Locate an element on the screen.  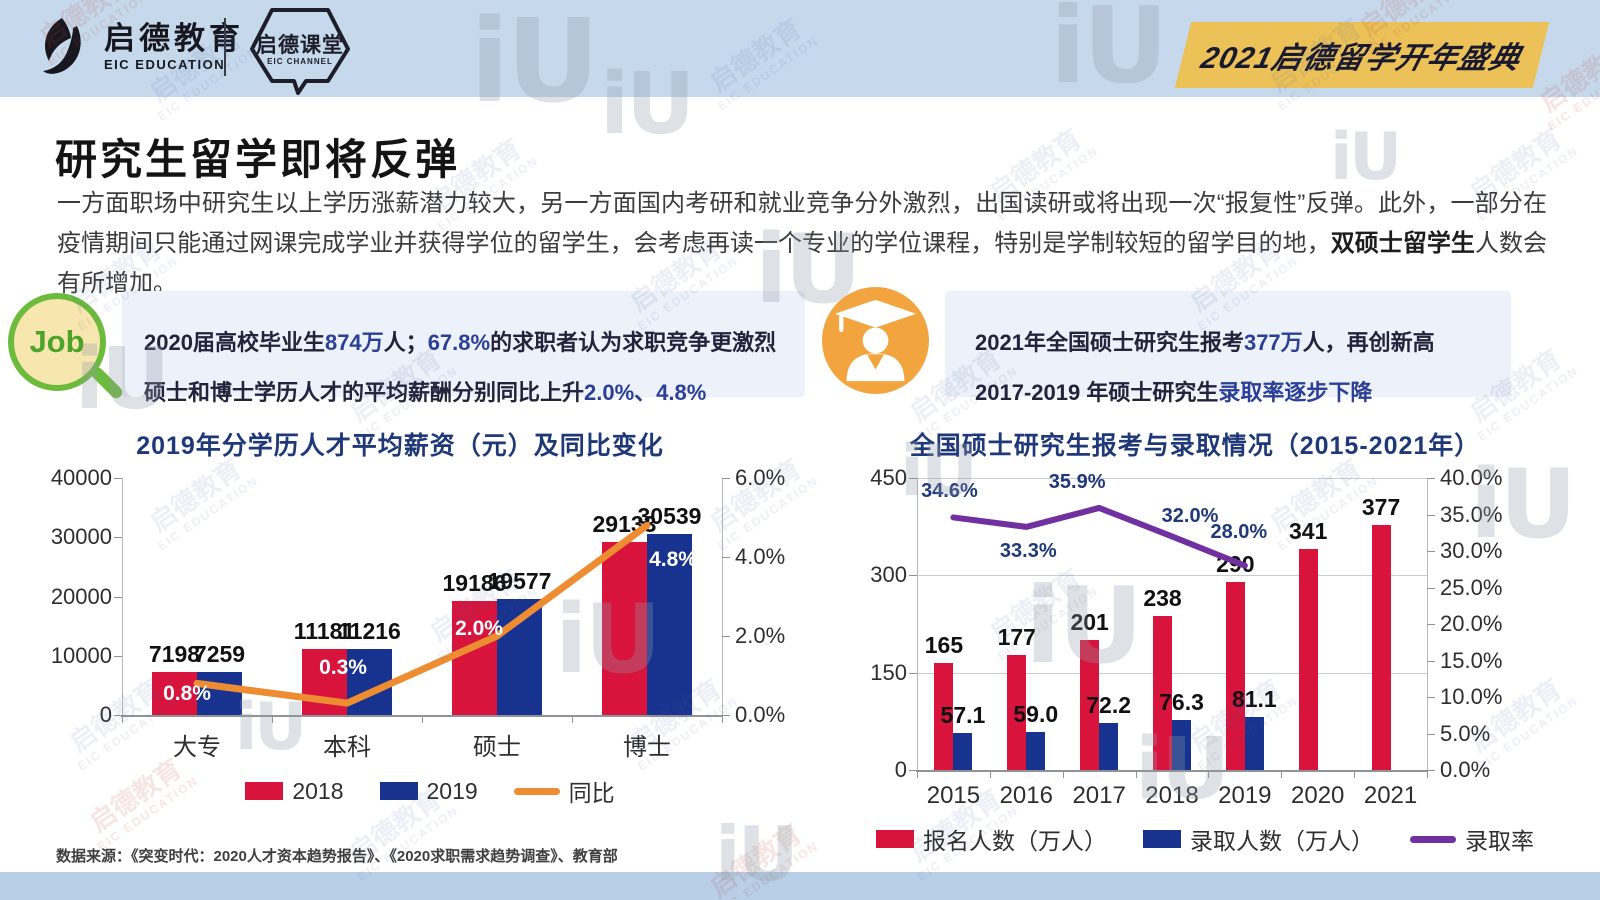
eic-leaf-mark-icon is located at coordinates (62, 47).